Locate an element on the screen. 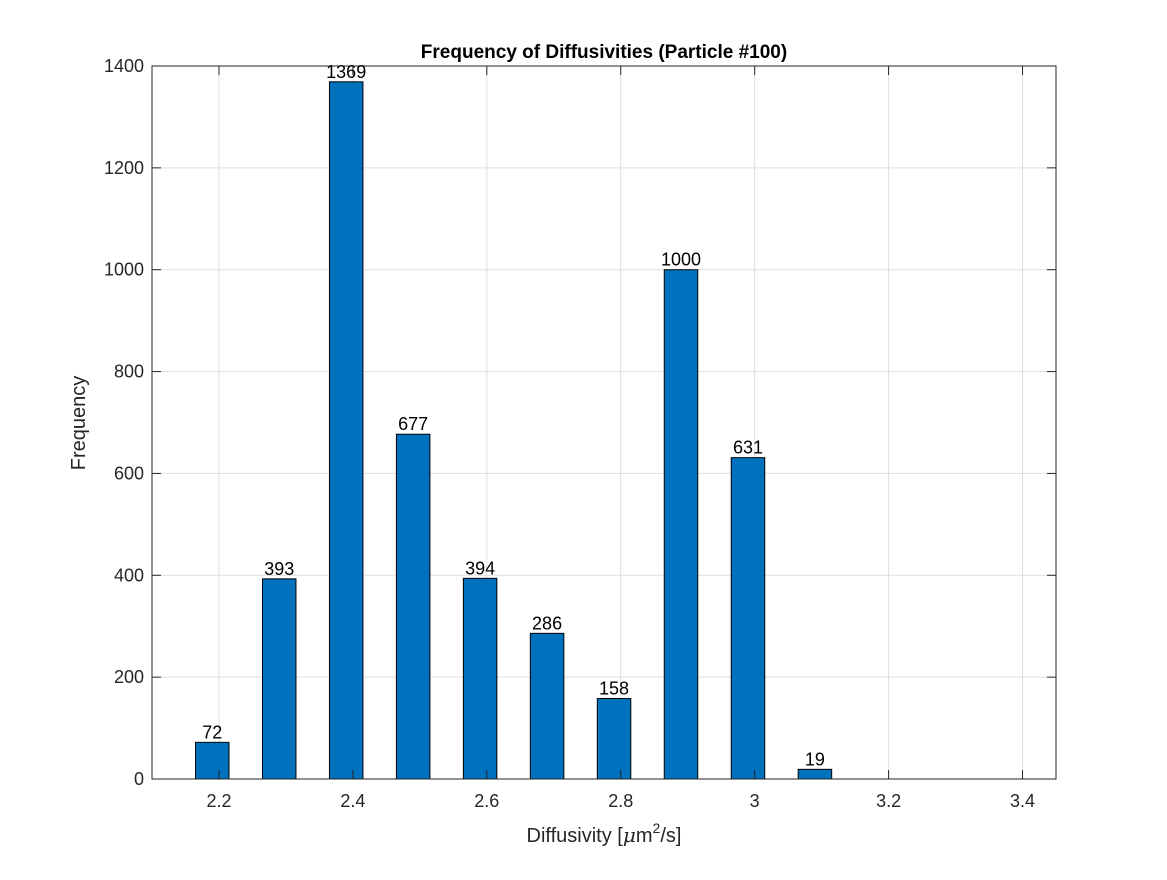 The height and width of the screenshot is (880, 1167). x-tick-label: 3.4 is located at coordinates (1022, 801).